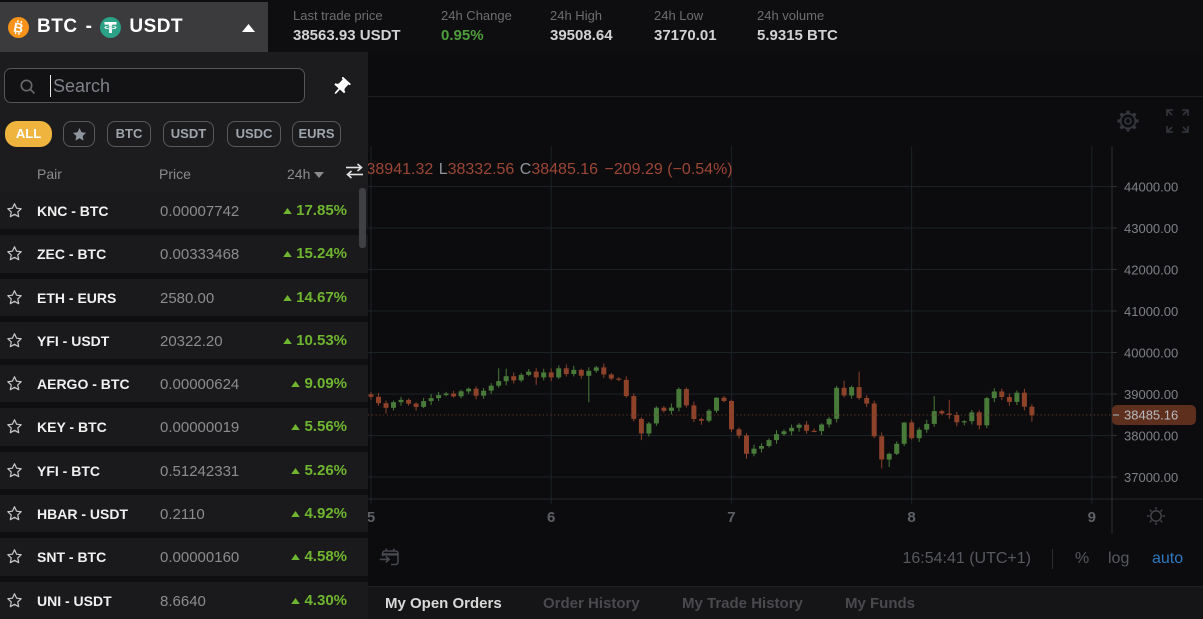  I want to click on svg-text: 38485.16, so click(1151, 415).